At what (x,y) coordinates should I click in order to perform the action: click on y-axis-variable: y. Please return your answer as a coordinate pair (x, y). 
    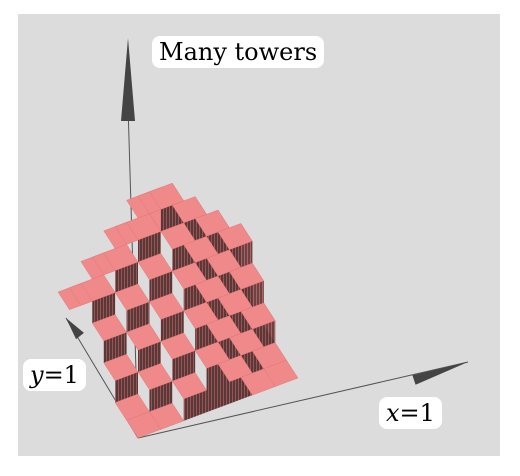
    Looking at the image, I should click on (37, 375).